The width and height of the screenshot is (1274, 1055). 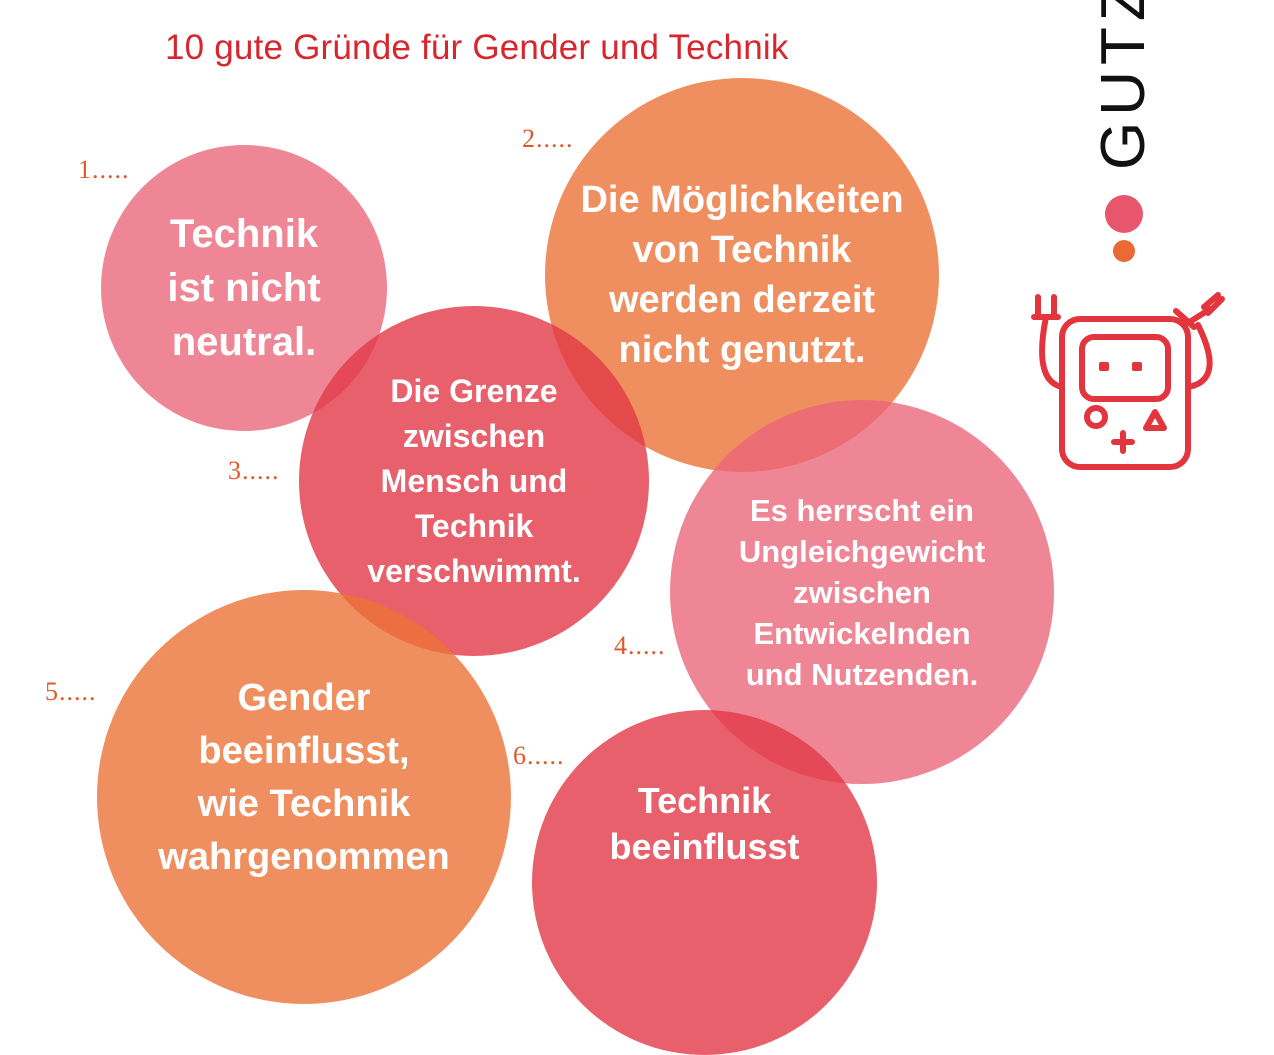 I want to click on orange-dot, so click(x=1124, y=251).